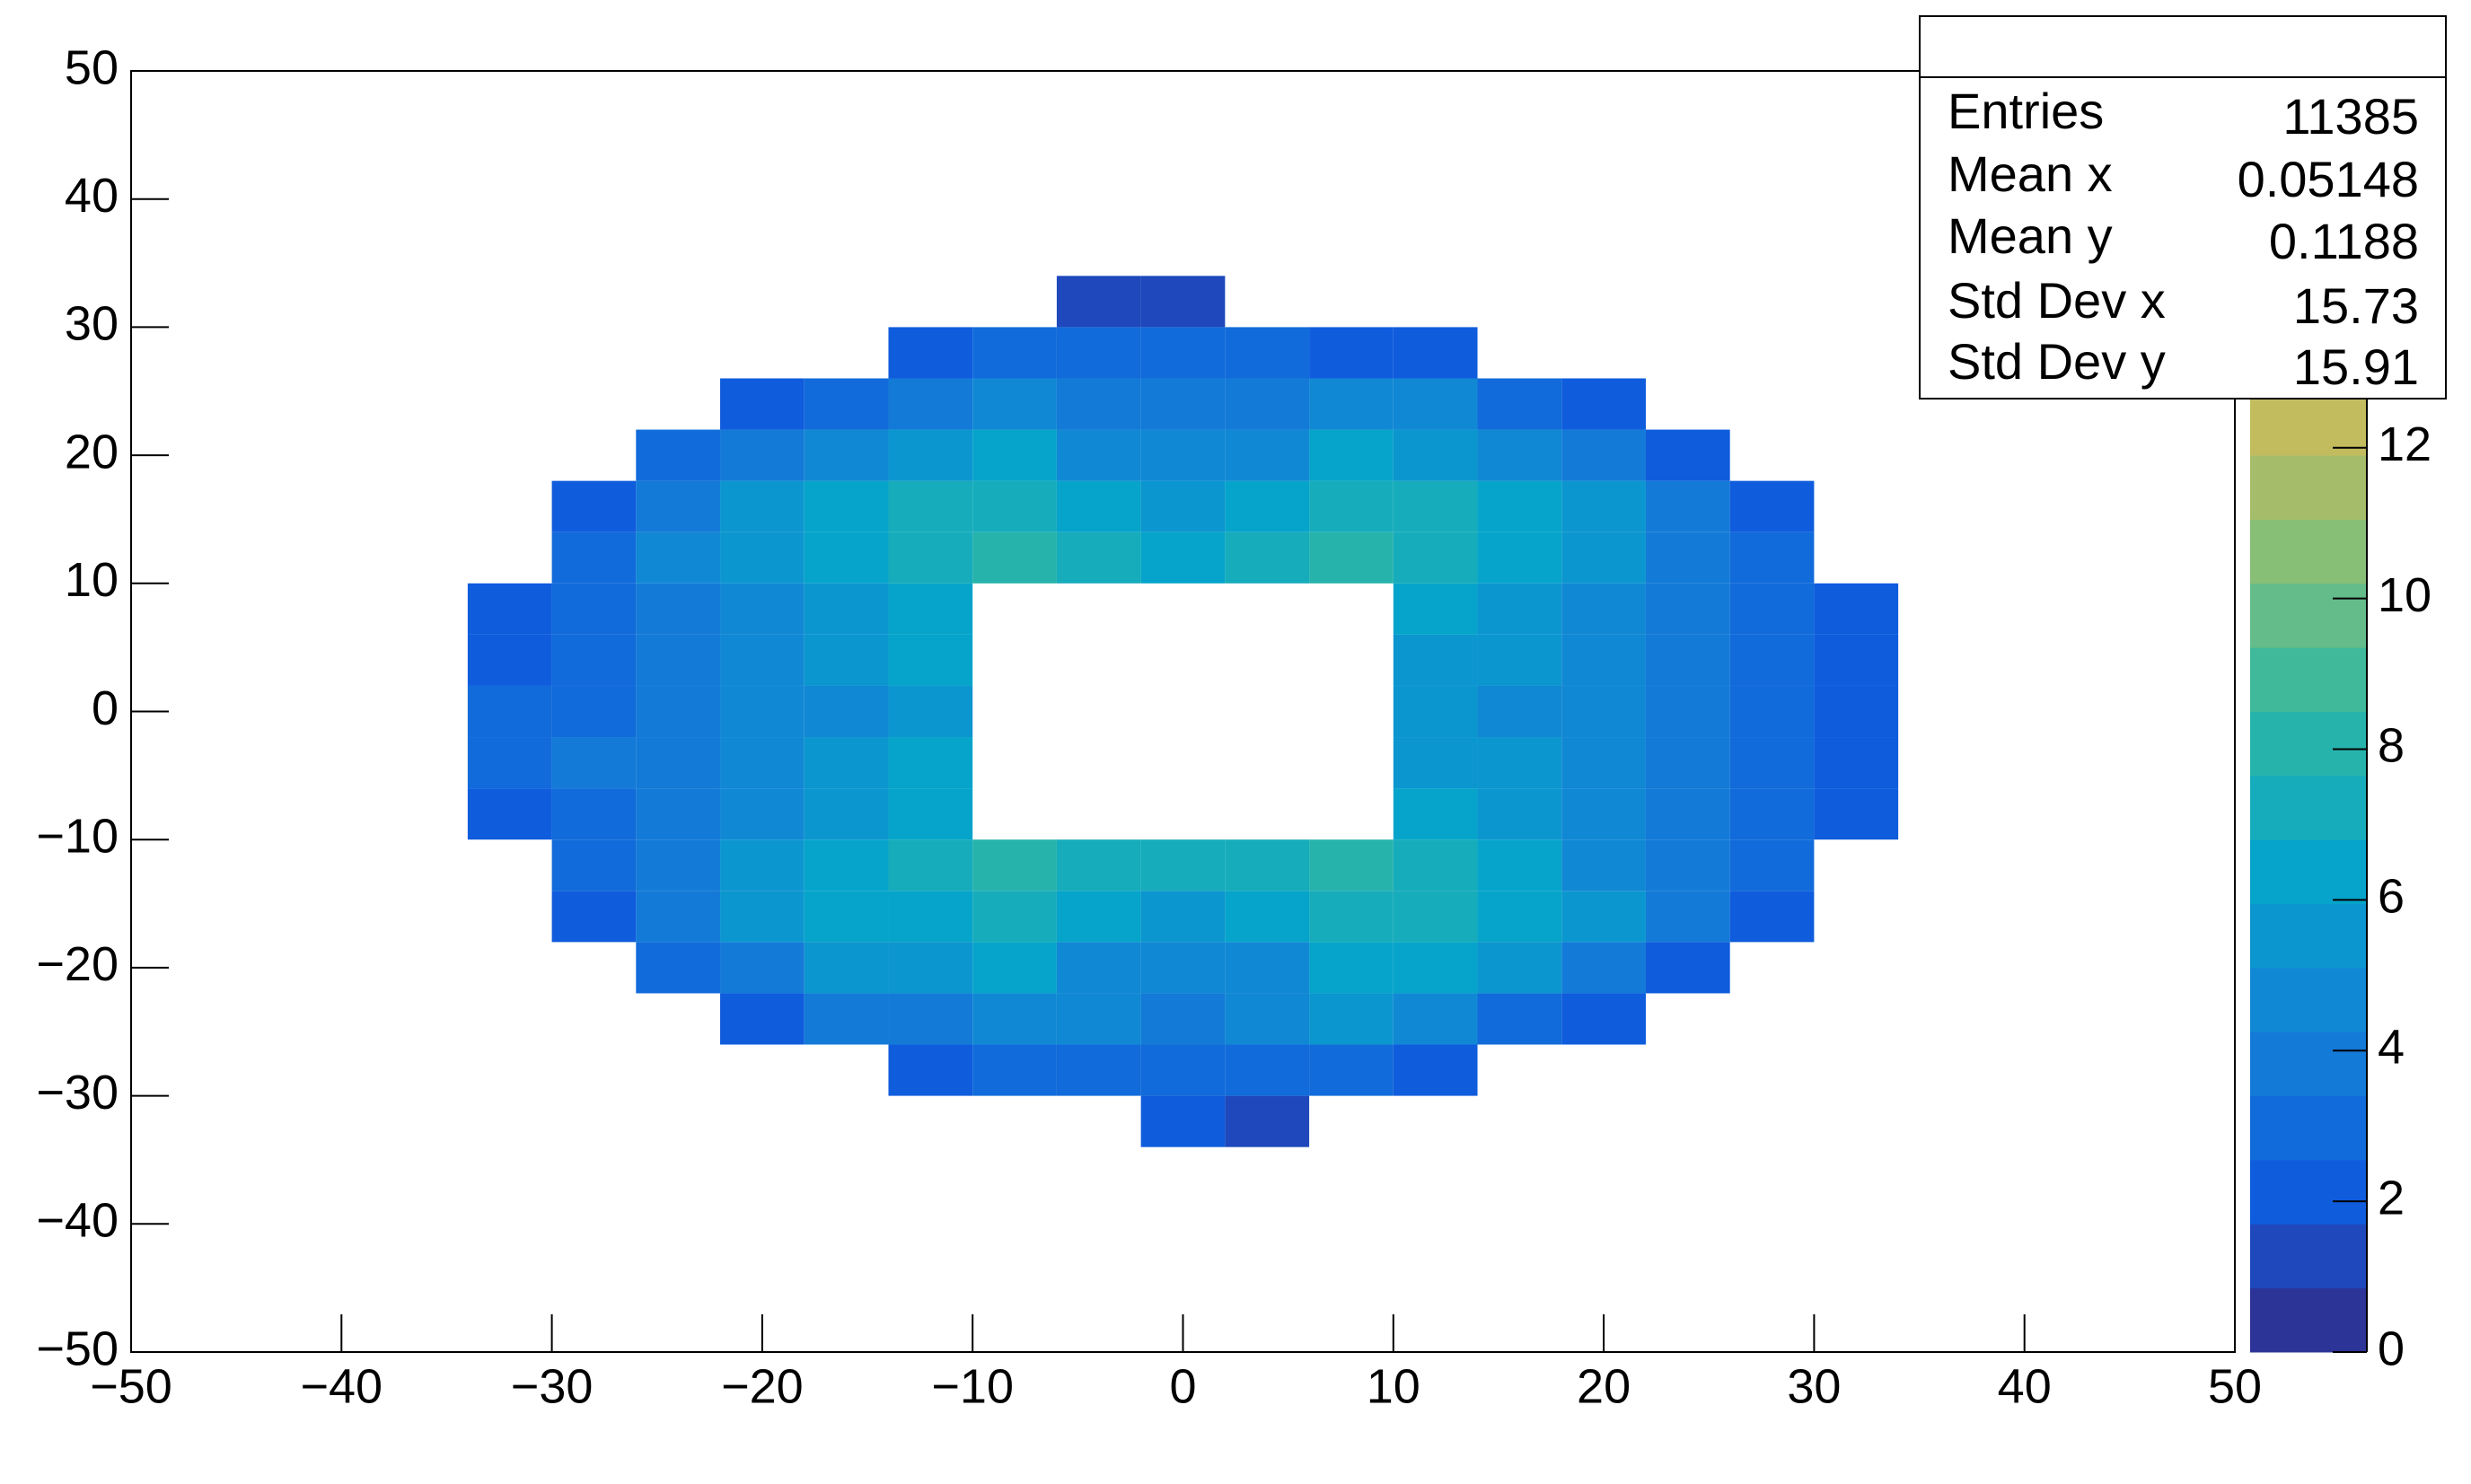 The height and width of the screenshot is (1484, 2471). Describe the element at coordinates (341, 1386) in the screenshot. I see `x-tick-label: −40` at that location.